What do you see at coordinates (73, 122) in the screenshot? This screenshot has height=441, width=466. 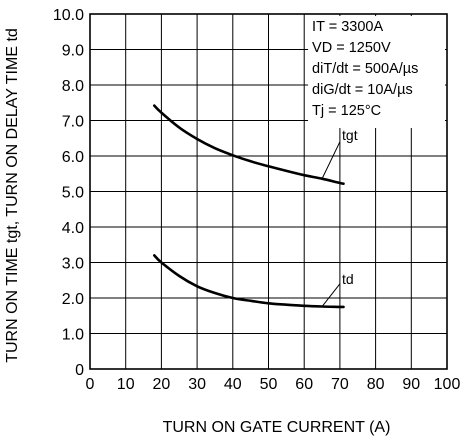 I see `y-tick-label: 7.0` at bounding box center [73, 122].